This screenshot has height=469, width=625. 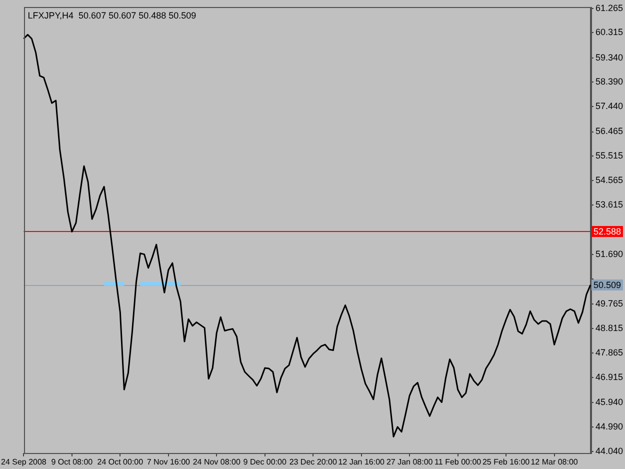 I want to click on x-tick-label: 24 Nov 08:00, so click(x=216, y=461).